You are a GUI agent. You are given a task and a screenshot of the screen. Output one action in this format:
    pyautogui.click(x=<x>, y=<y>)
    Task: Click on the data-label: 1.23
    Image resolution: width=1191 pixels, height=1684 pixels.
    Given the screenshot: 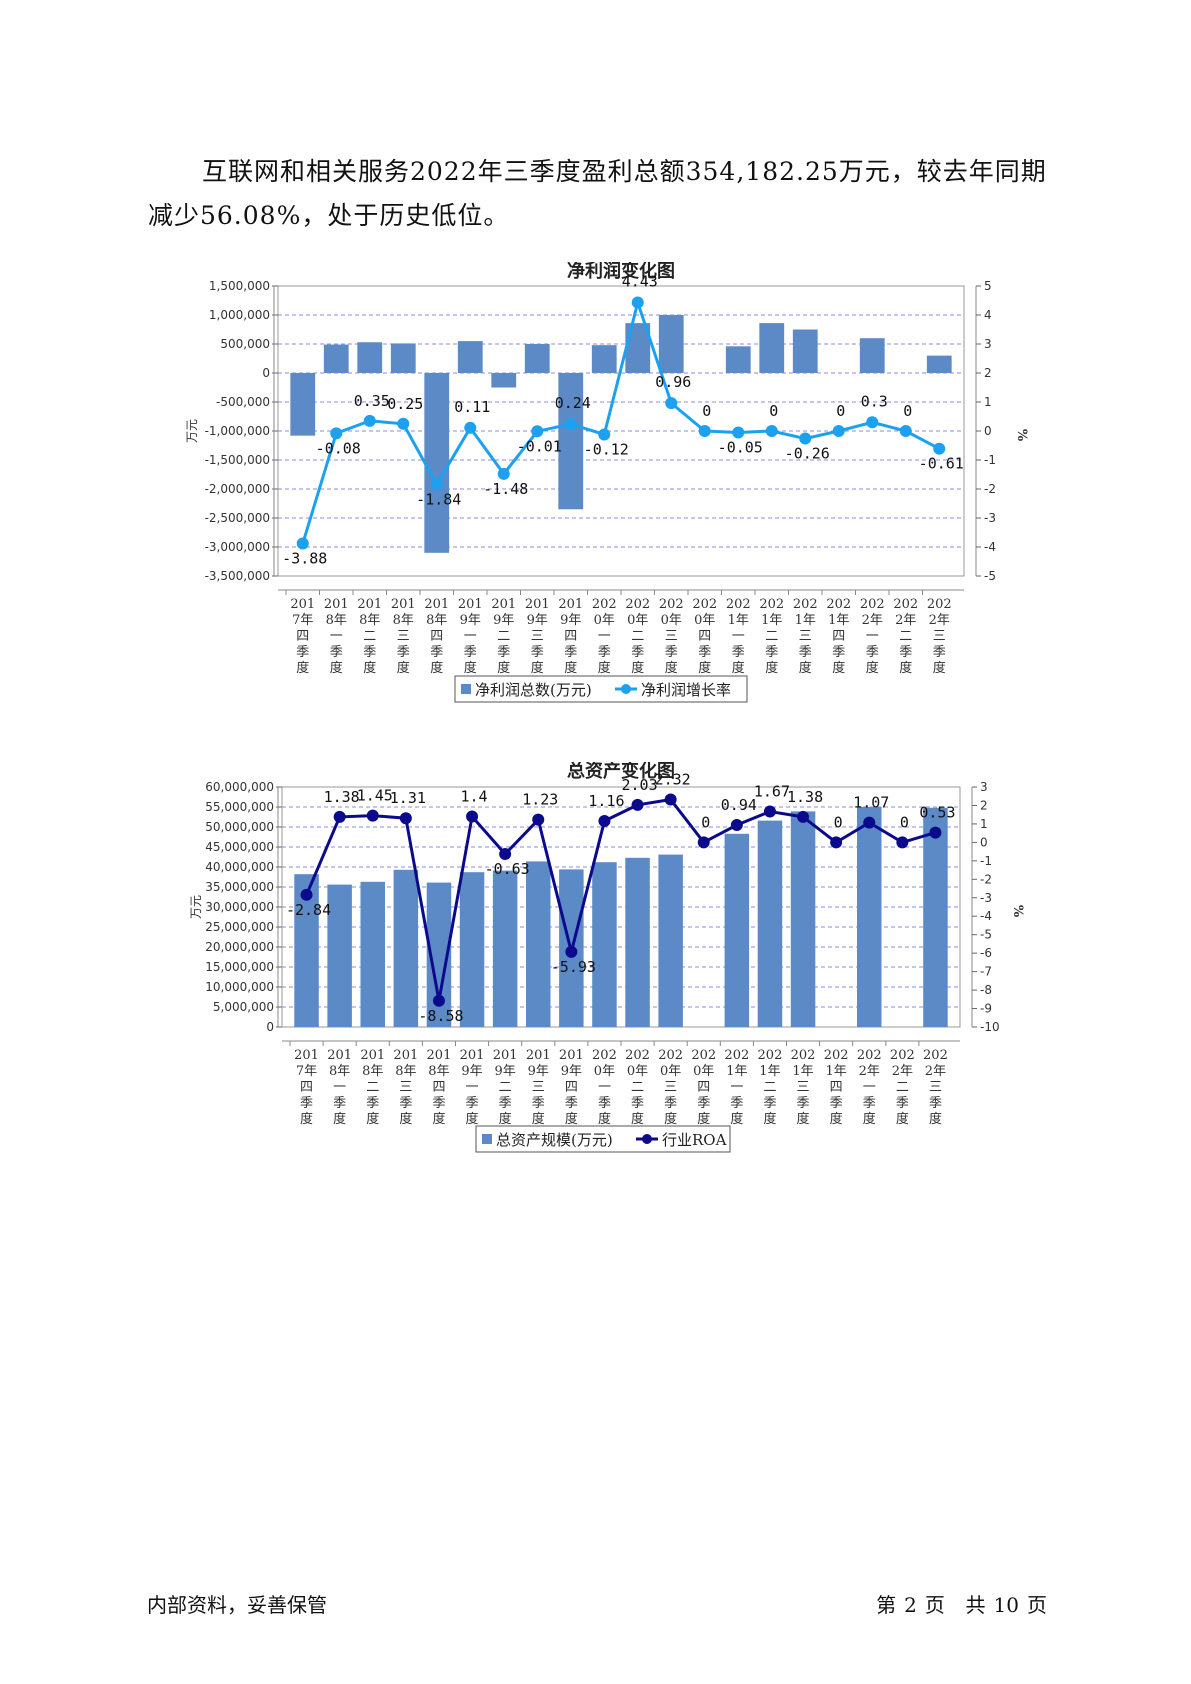 What is the action you would take?
    pyautogui.click(x=540, y=800)
    